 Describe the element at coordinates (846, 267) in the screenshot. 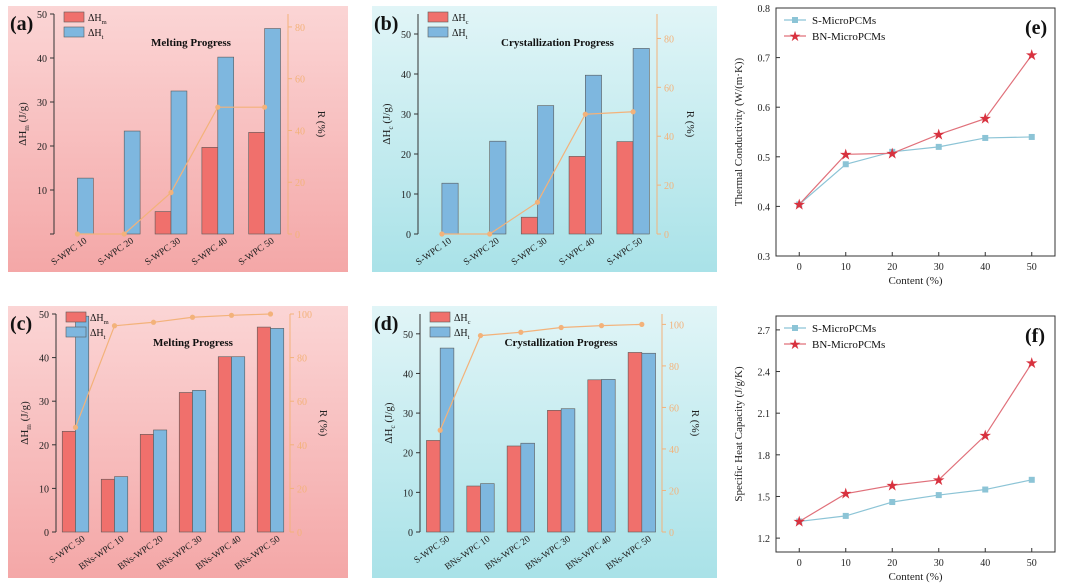

I see `x-tick-label: 10` at that location.